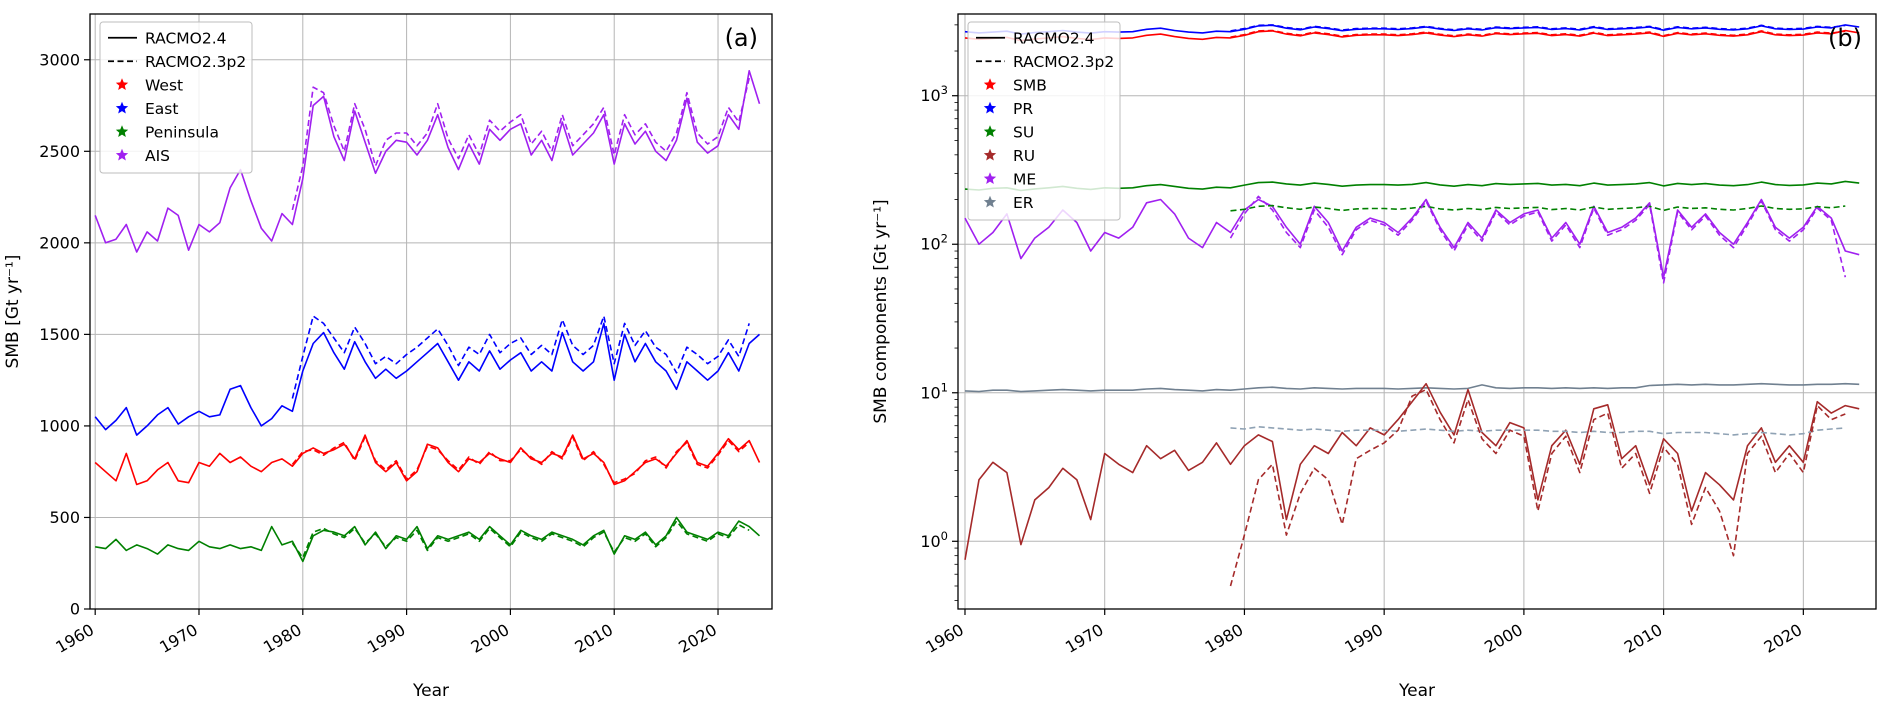 The image size is (1892, 708). What do you see at coordinates (13, 312) in the screenshot?
I see `y-axis-label: SMB [Gt yr⁻¹]` at bounding box center [13, 312].